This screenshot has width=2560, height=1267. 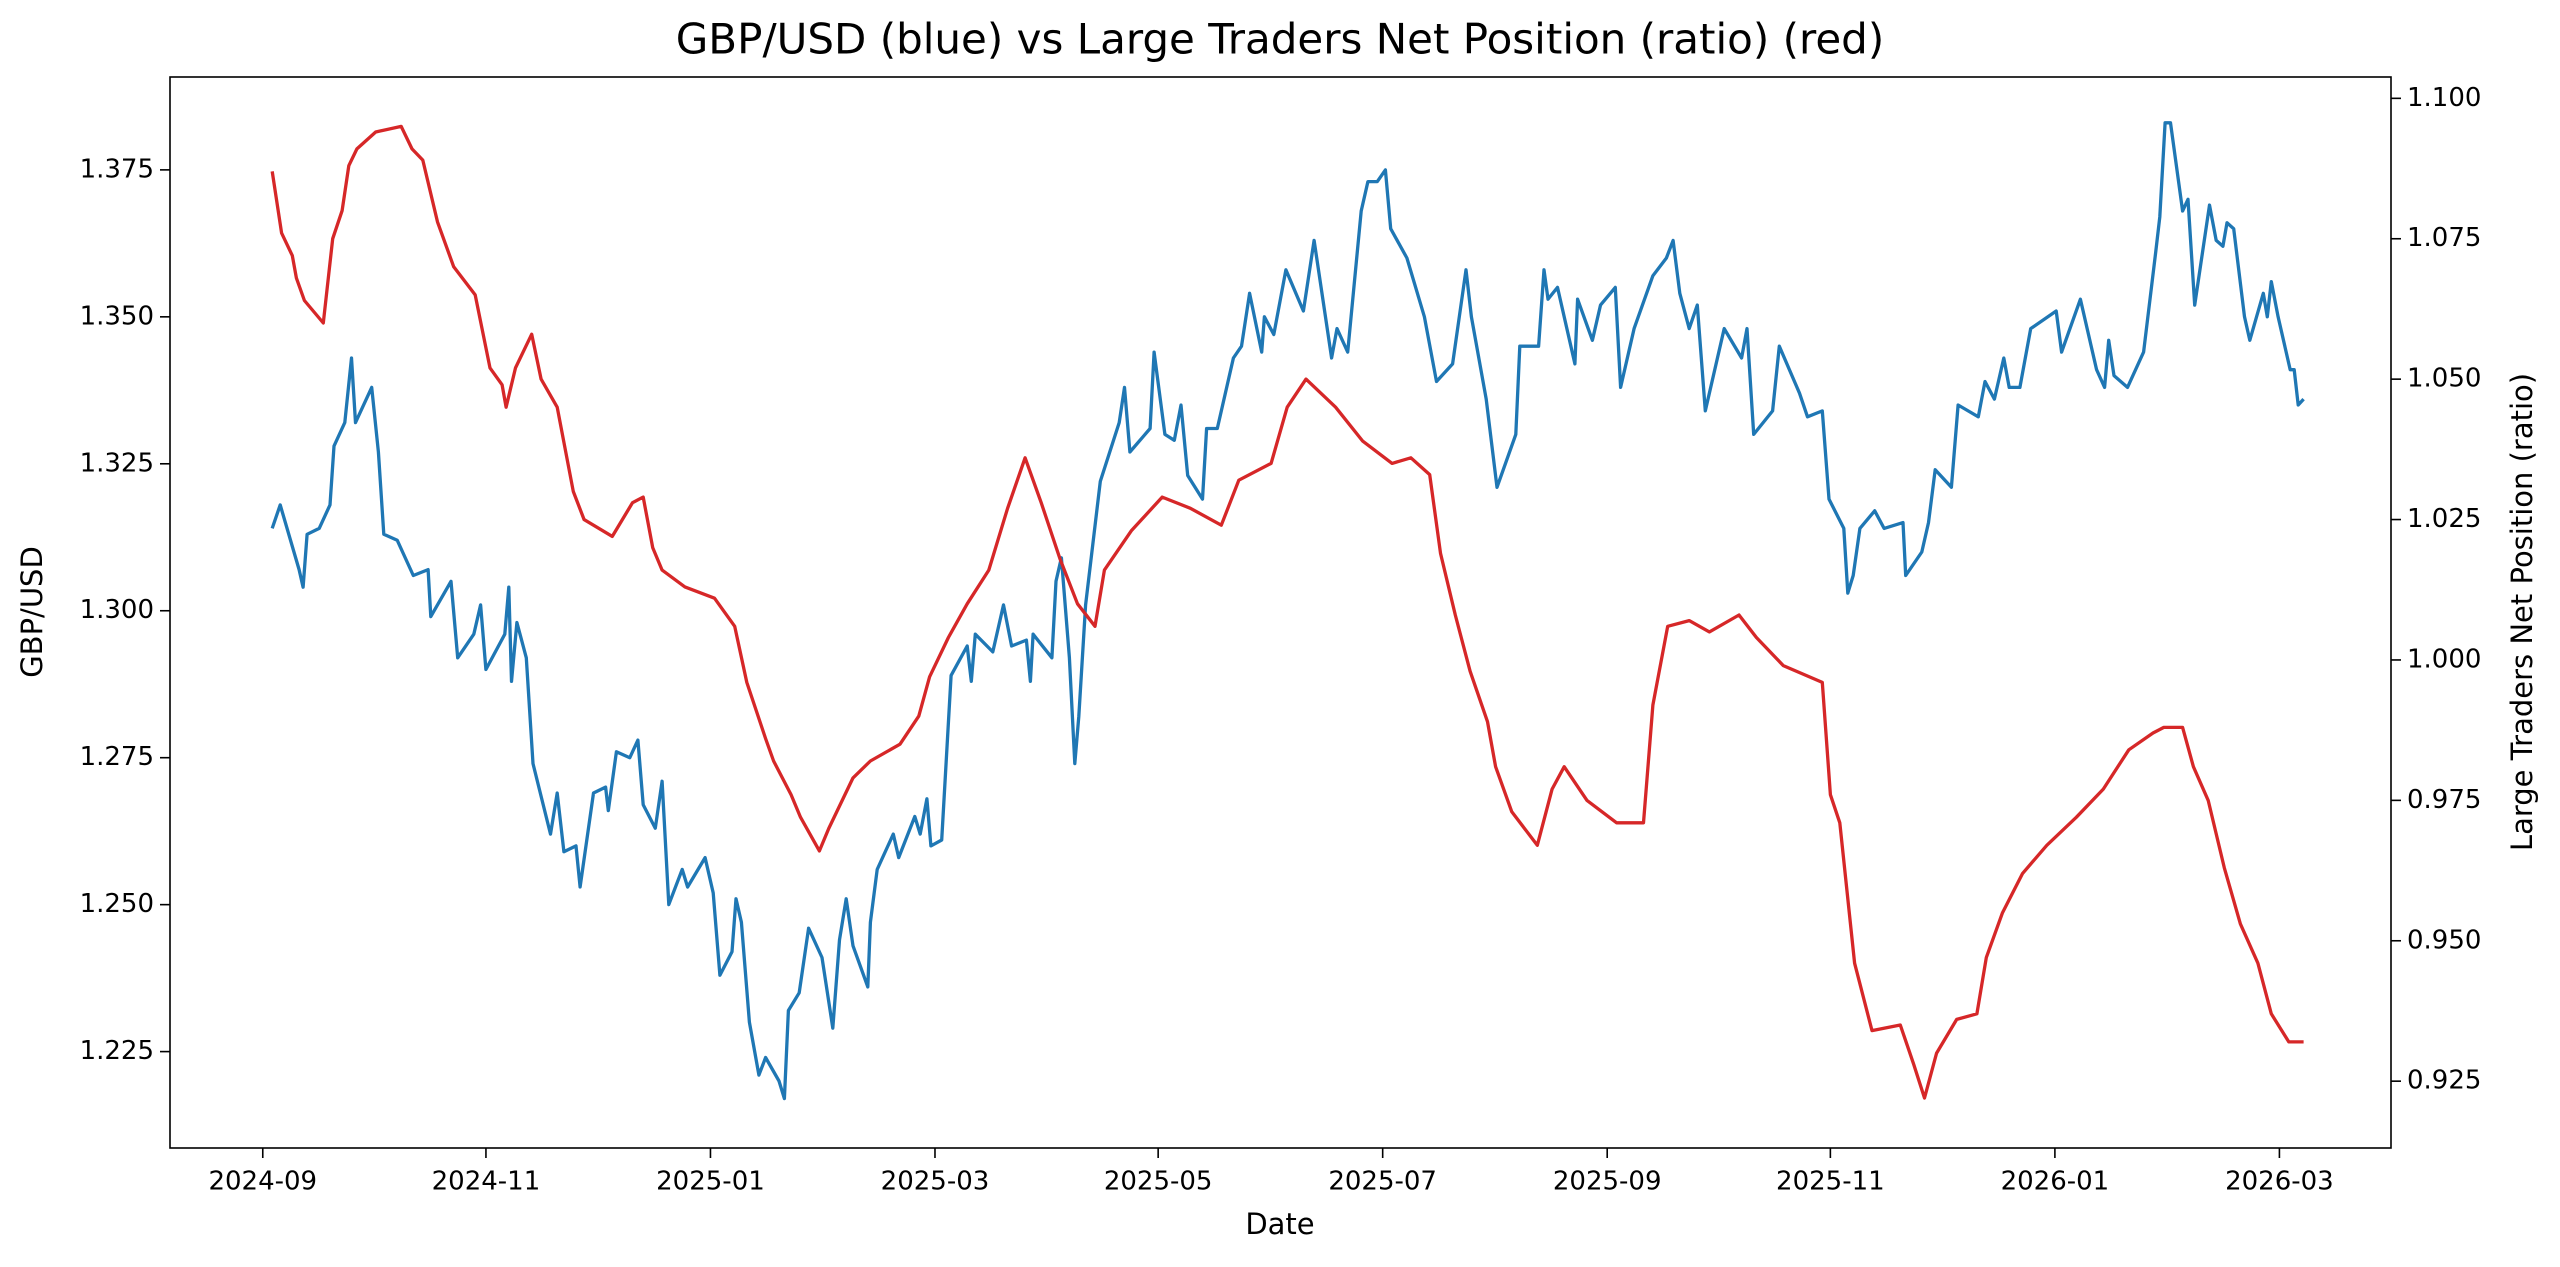 I want to click on y2-tick-label: 0.925, so click(x=2444, y=1081).